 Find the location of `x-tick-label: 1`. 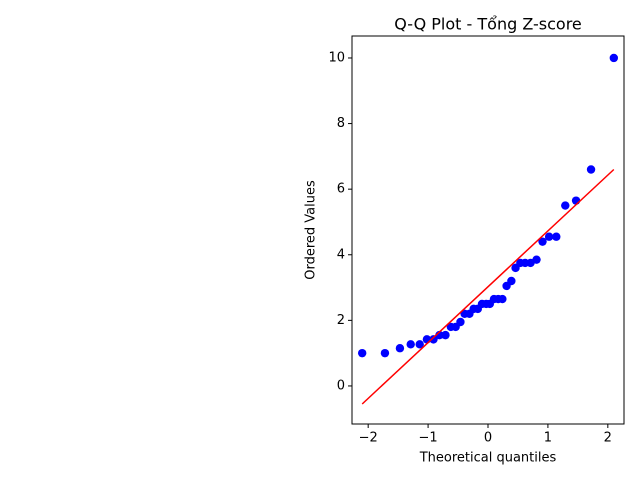

x-tick-label: 1 is located at coordinates (548, 438).